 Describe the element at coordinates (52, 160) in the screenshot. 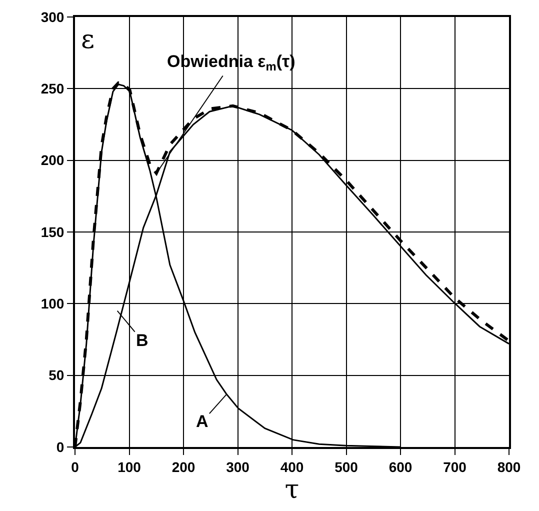

I see `y-tick-label: 200` at that location.